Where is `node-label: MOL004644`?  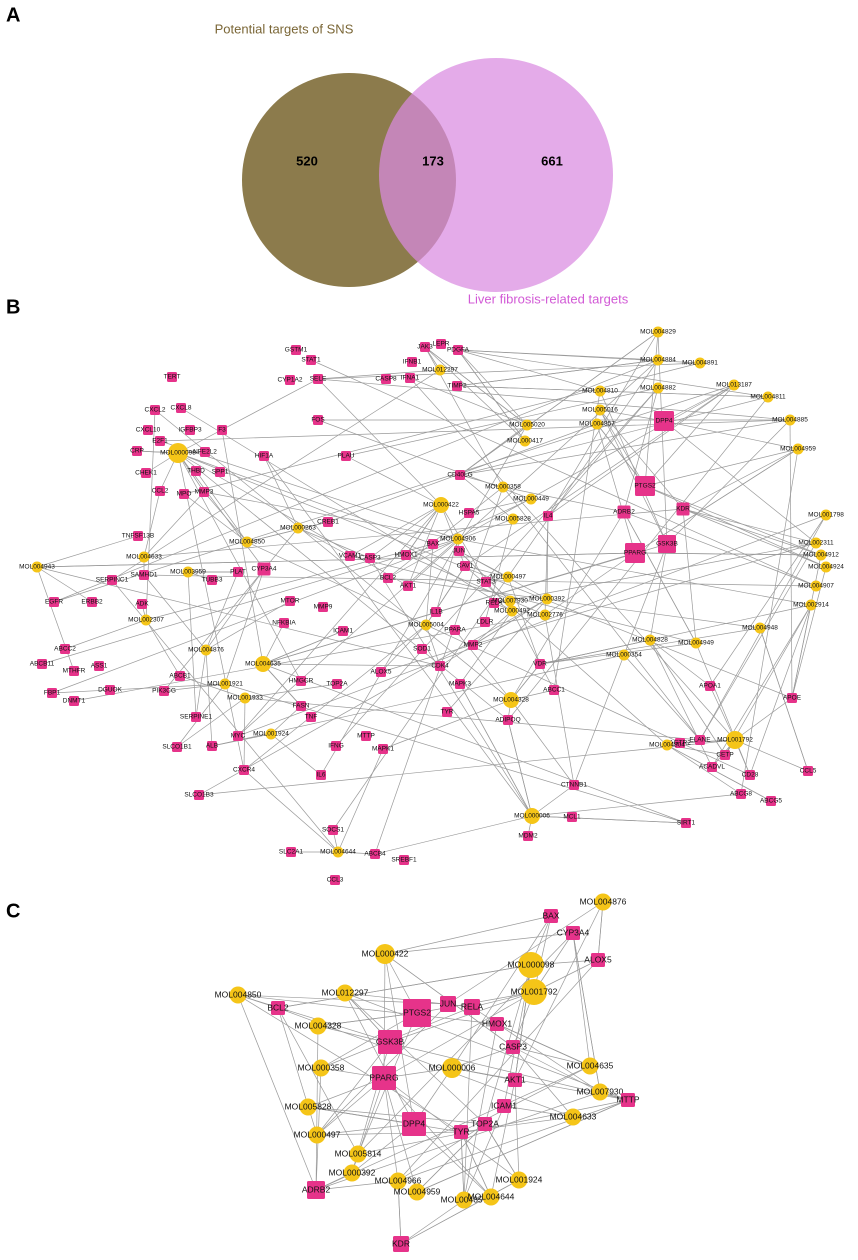
node-label: MOL004644 is located at coordinates (338, 852).